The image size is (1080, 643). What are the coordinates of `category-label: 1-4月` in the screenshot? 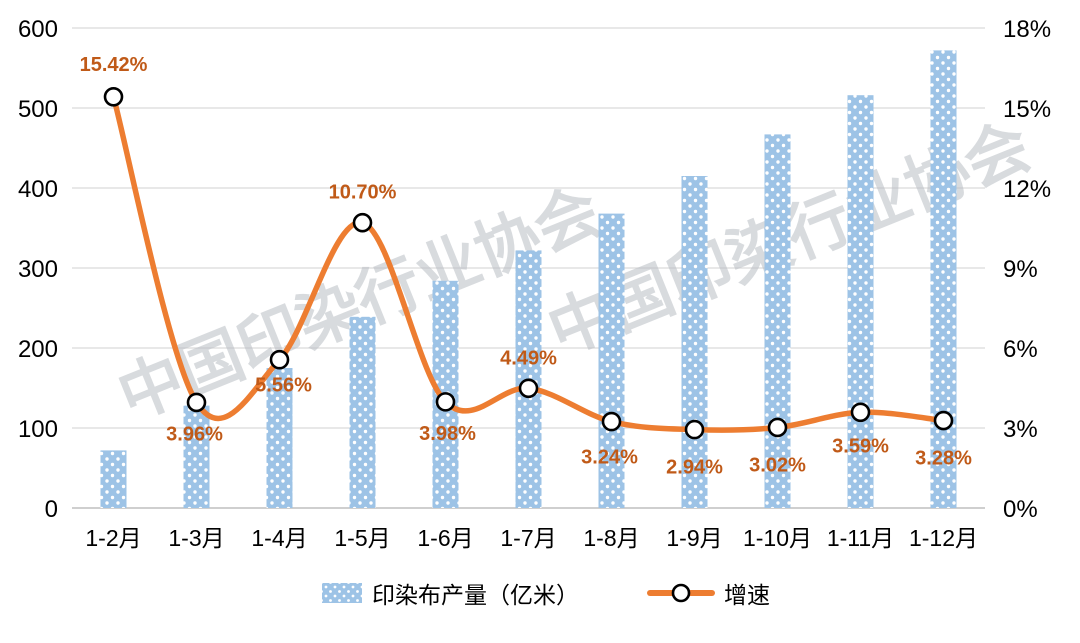 It's located at (279, 538).